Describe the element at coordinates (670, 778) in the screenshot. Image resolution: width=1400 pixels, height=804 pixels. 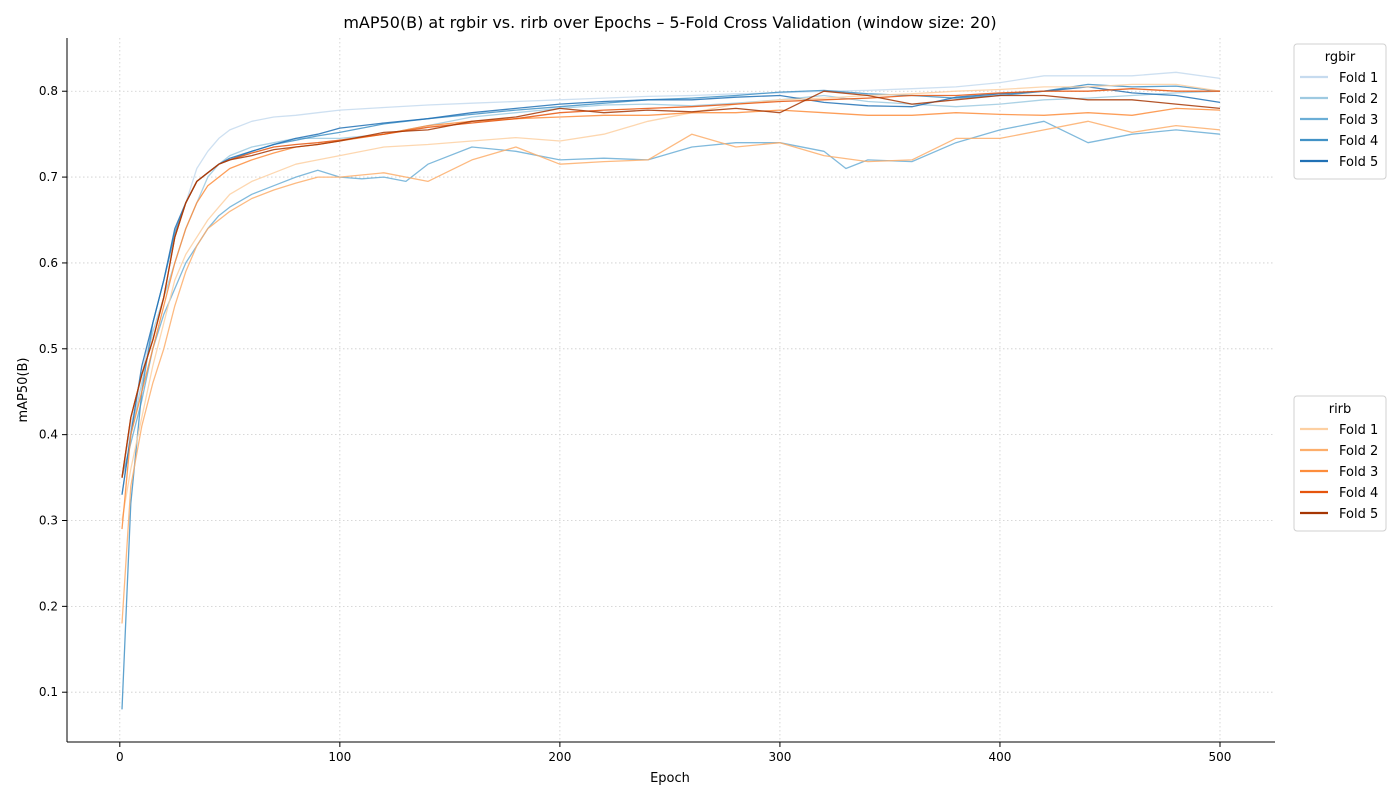
I see `x-axis-title: Epoch` at that location.